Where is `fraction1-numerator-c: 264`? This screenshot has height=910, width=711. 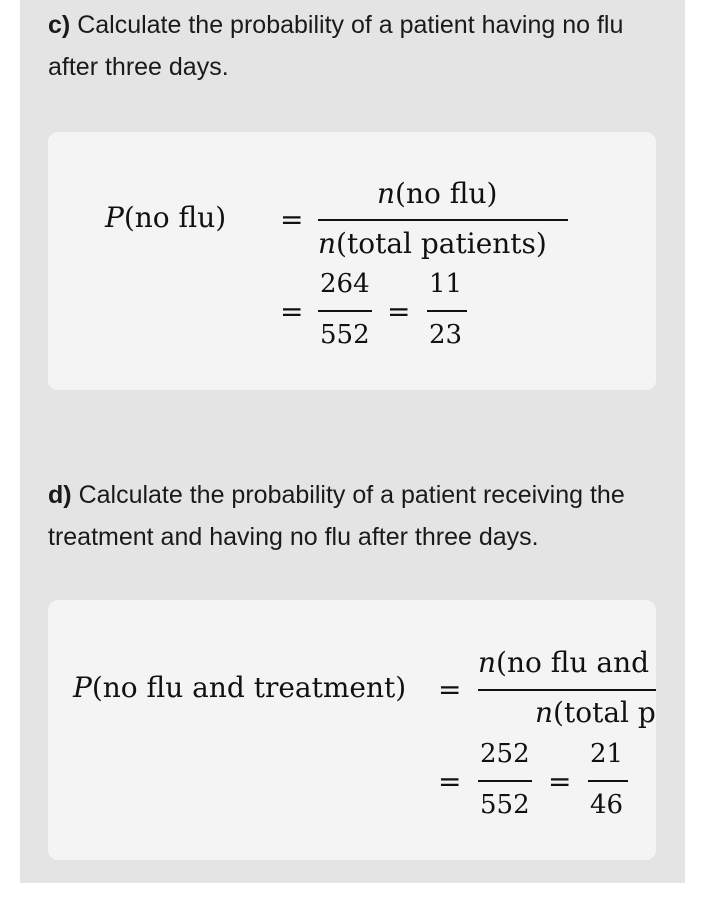
fraction1-numerator-c: 264 is located at coordinates (345, 284).